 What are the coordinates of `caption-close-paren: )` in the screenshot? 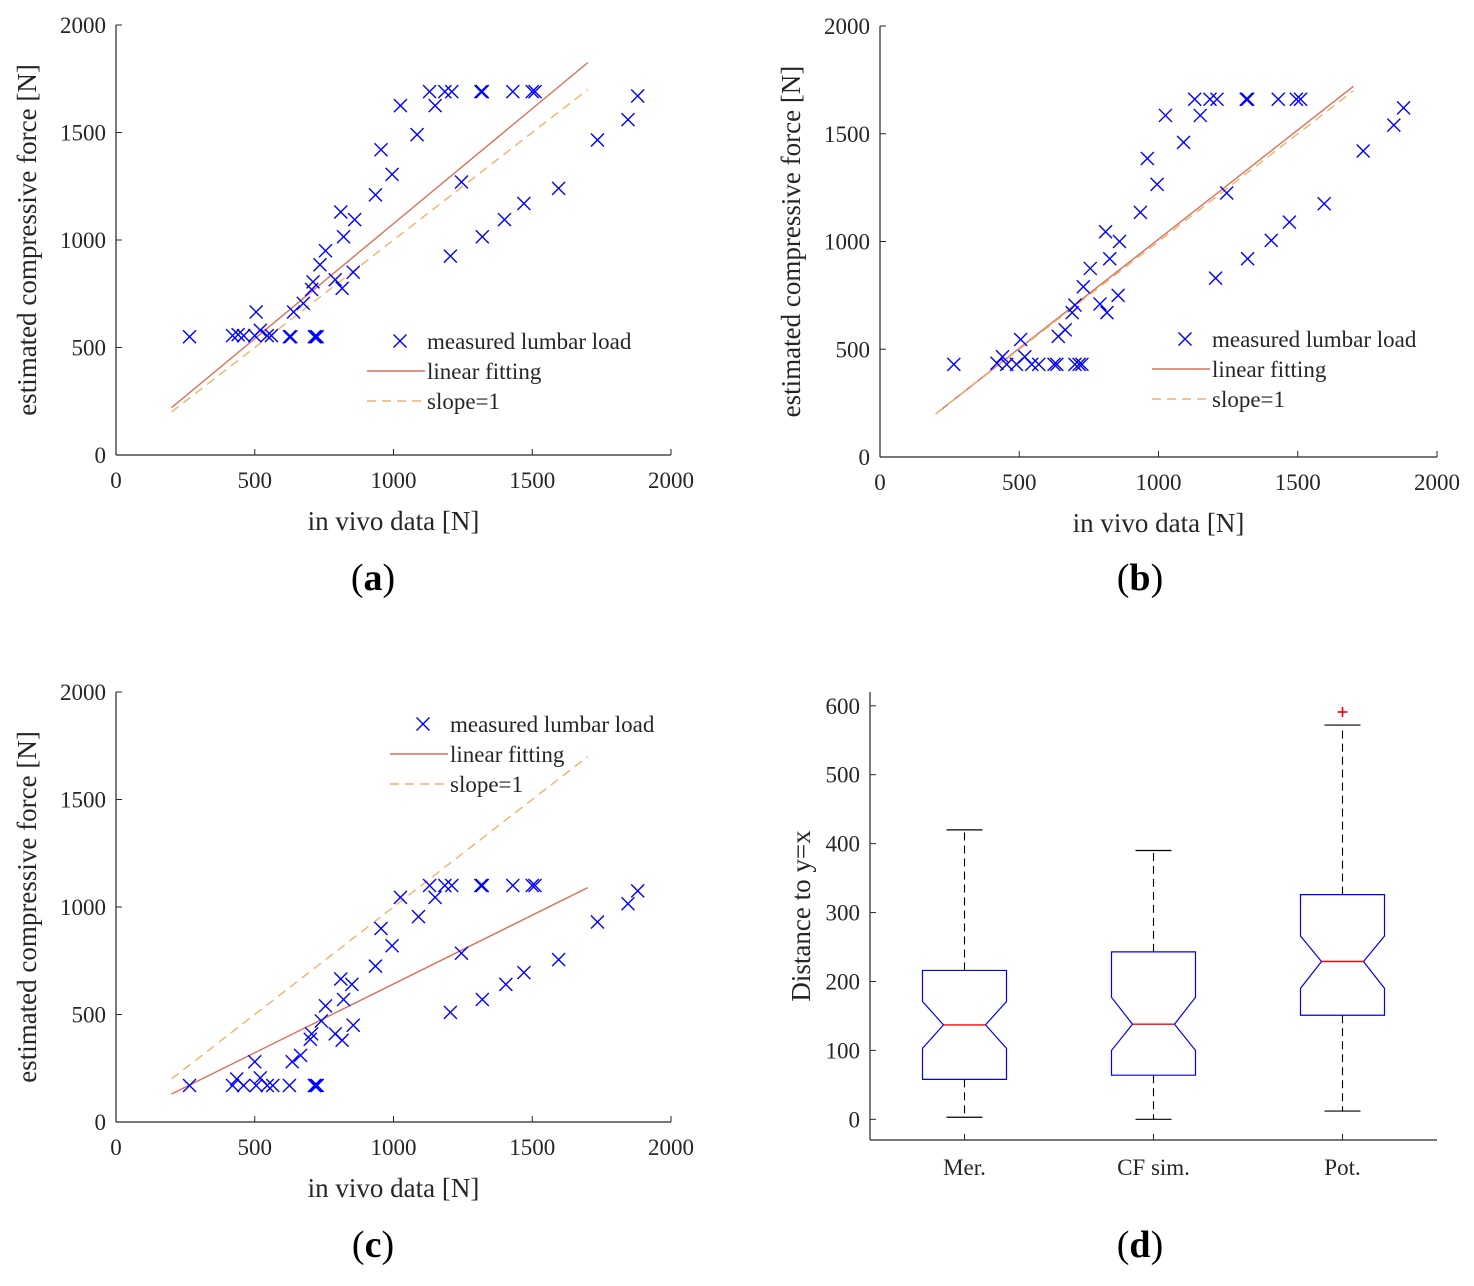 It's located at (1157, 1245).